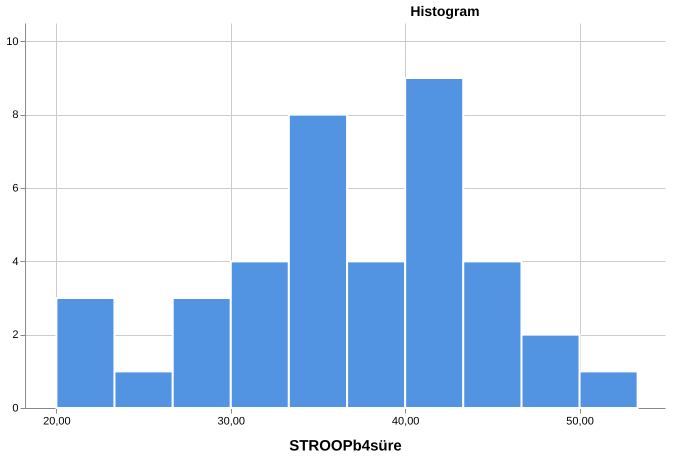  What do you see at coordinates (406, 422) in the screenshot?
I see `x-tick-label: 40,00` at bounding box center [406, 422].